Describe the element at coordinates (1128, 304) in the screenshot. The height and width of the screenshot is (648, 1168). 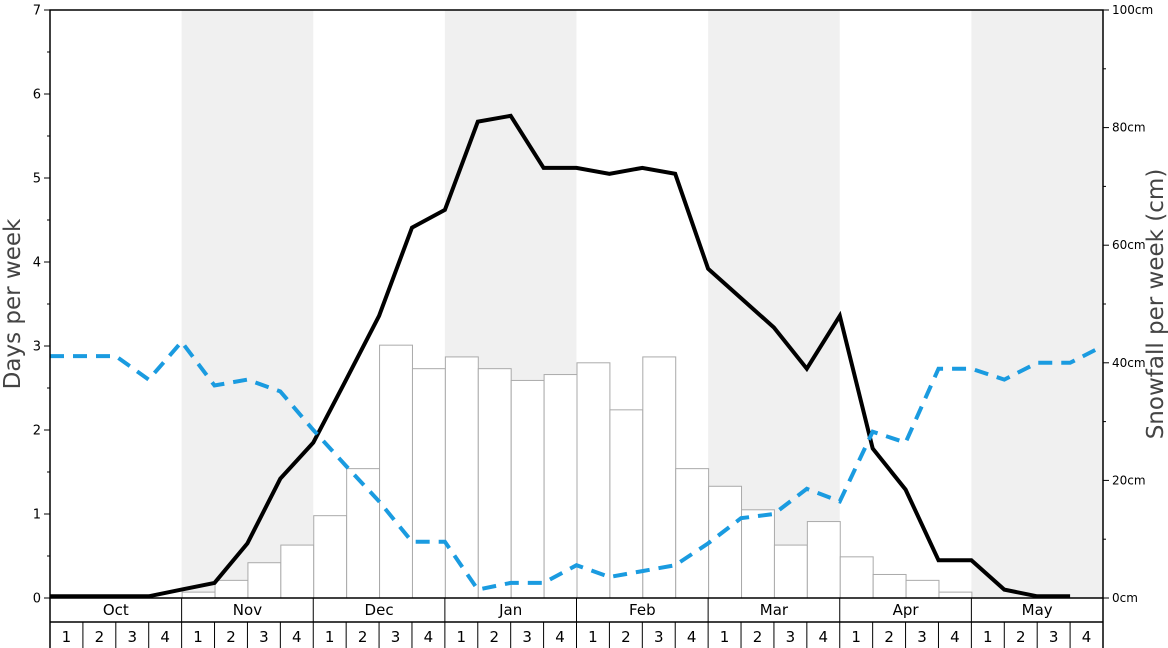
I see `right-axis: 0cm 20cm 40cm 60cm 80cm 100cm` at that location.